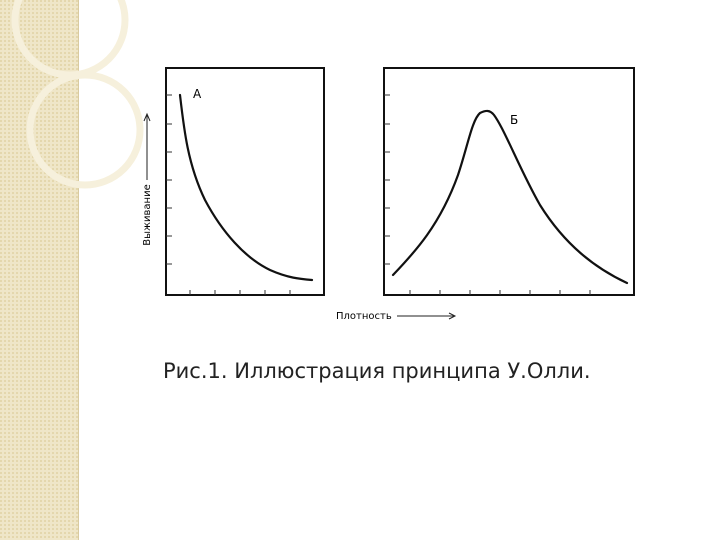 This screenshot has width=720, height=540. I want to click on x-arrow, so click(427, 316).